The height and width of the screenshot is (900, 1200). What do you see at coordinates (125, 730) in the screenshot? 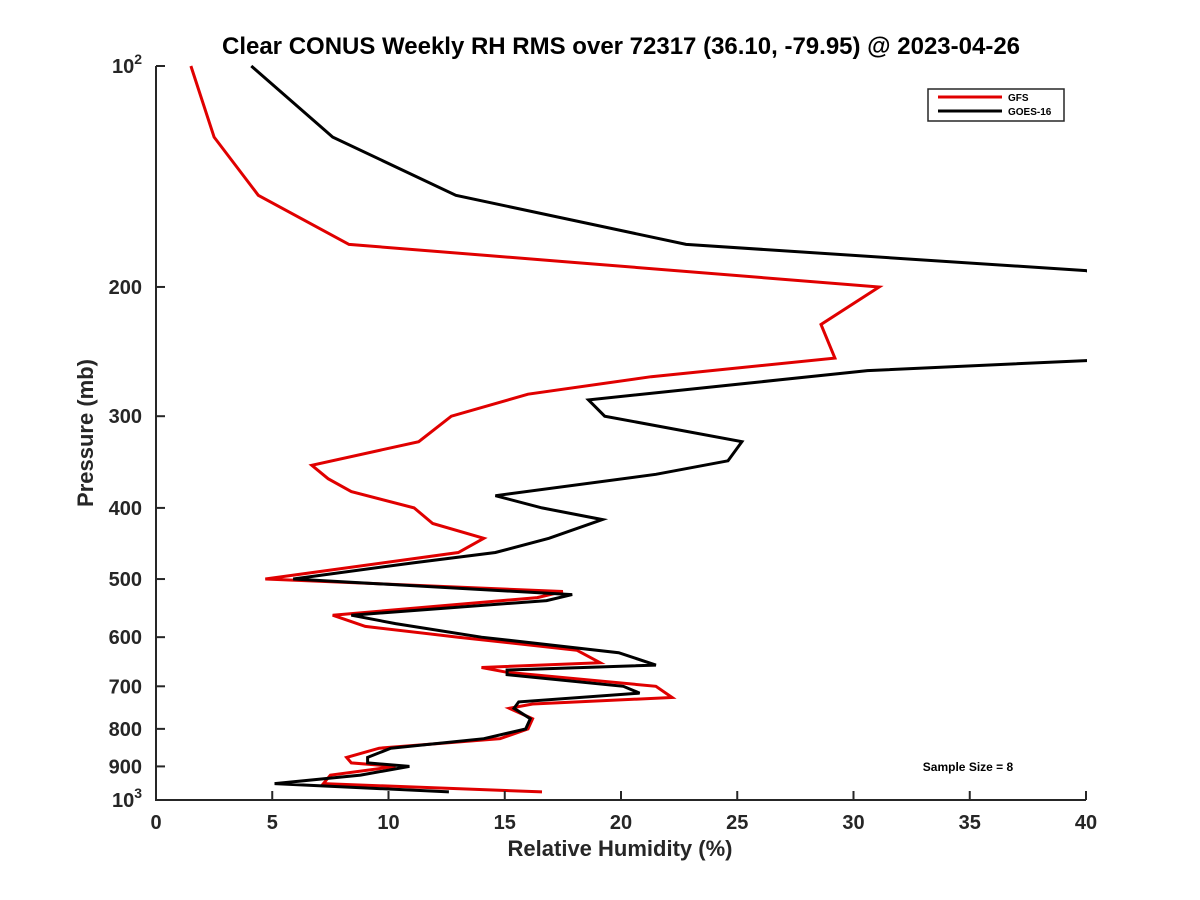
I see `y-tick-label: 800` at bounding box center [125, 730].